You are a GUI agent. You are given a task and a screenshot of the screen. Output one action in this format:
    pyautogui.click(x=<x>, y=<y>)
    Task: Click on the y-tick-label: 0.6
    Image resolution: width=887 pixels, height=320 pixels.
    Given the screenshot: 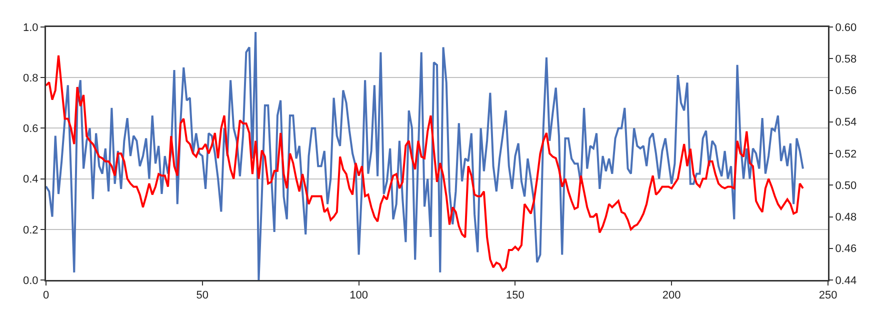 What is the action you would take?
    pyautogui.click(x=30, y=129)
    